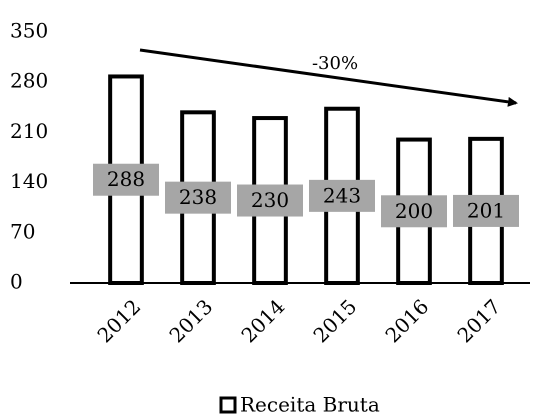 Image resolution: width=543 pixels, height=419 pixels. Describe the element at coordinates (406, 320) in the screenshot. I see `x-tick-label: 2016` at that location.